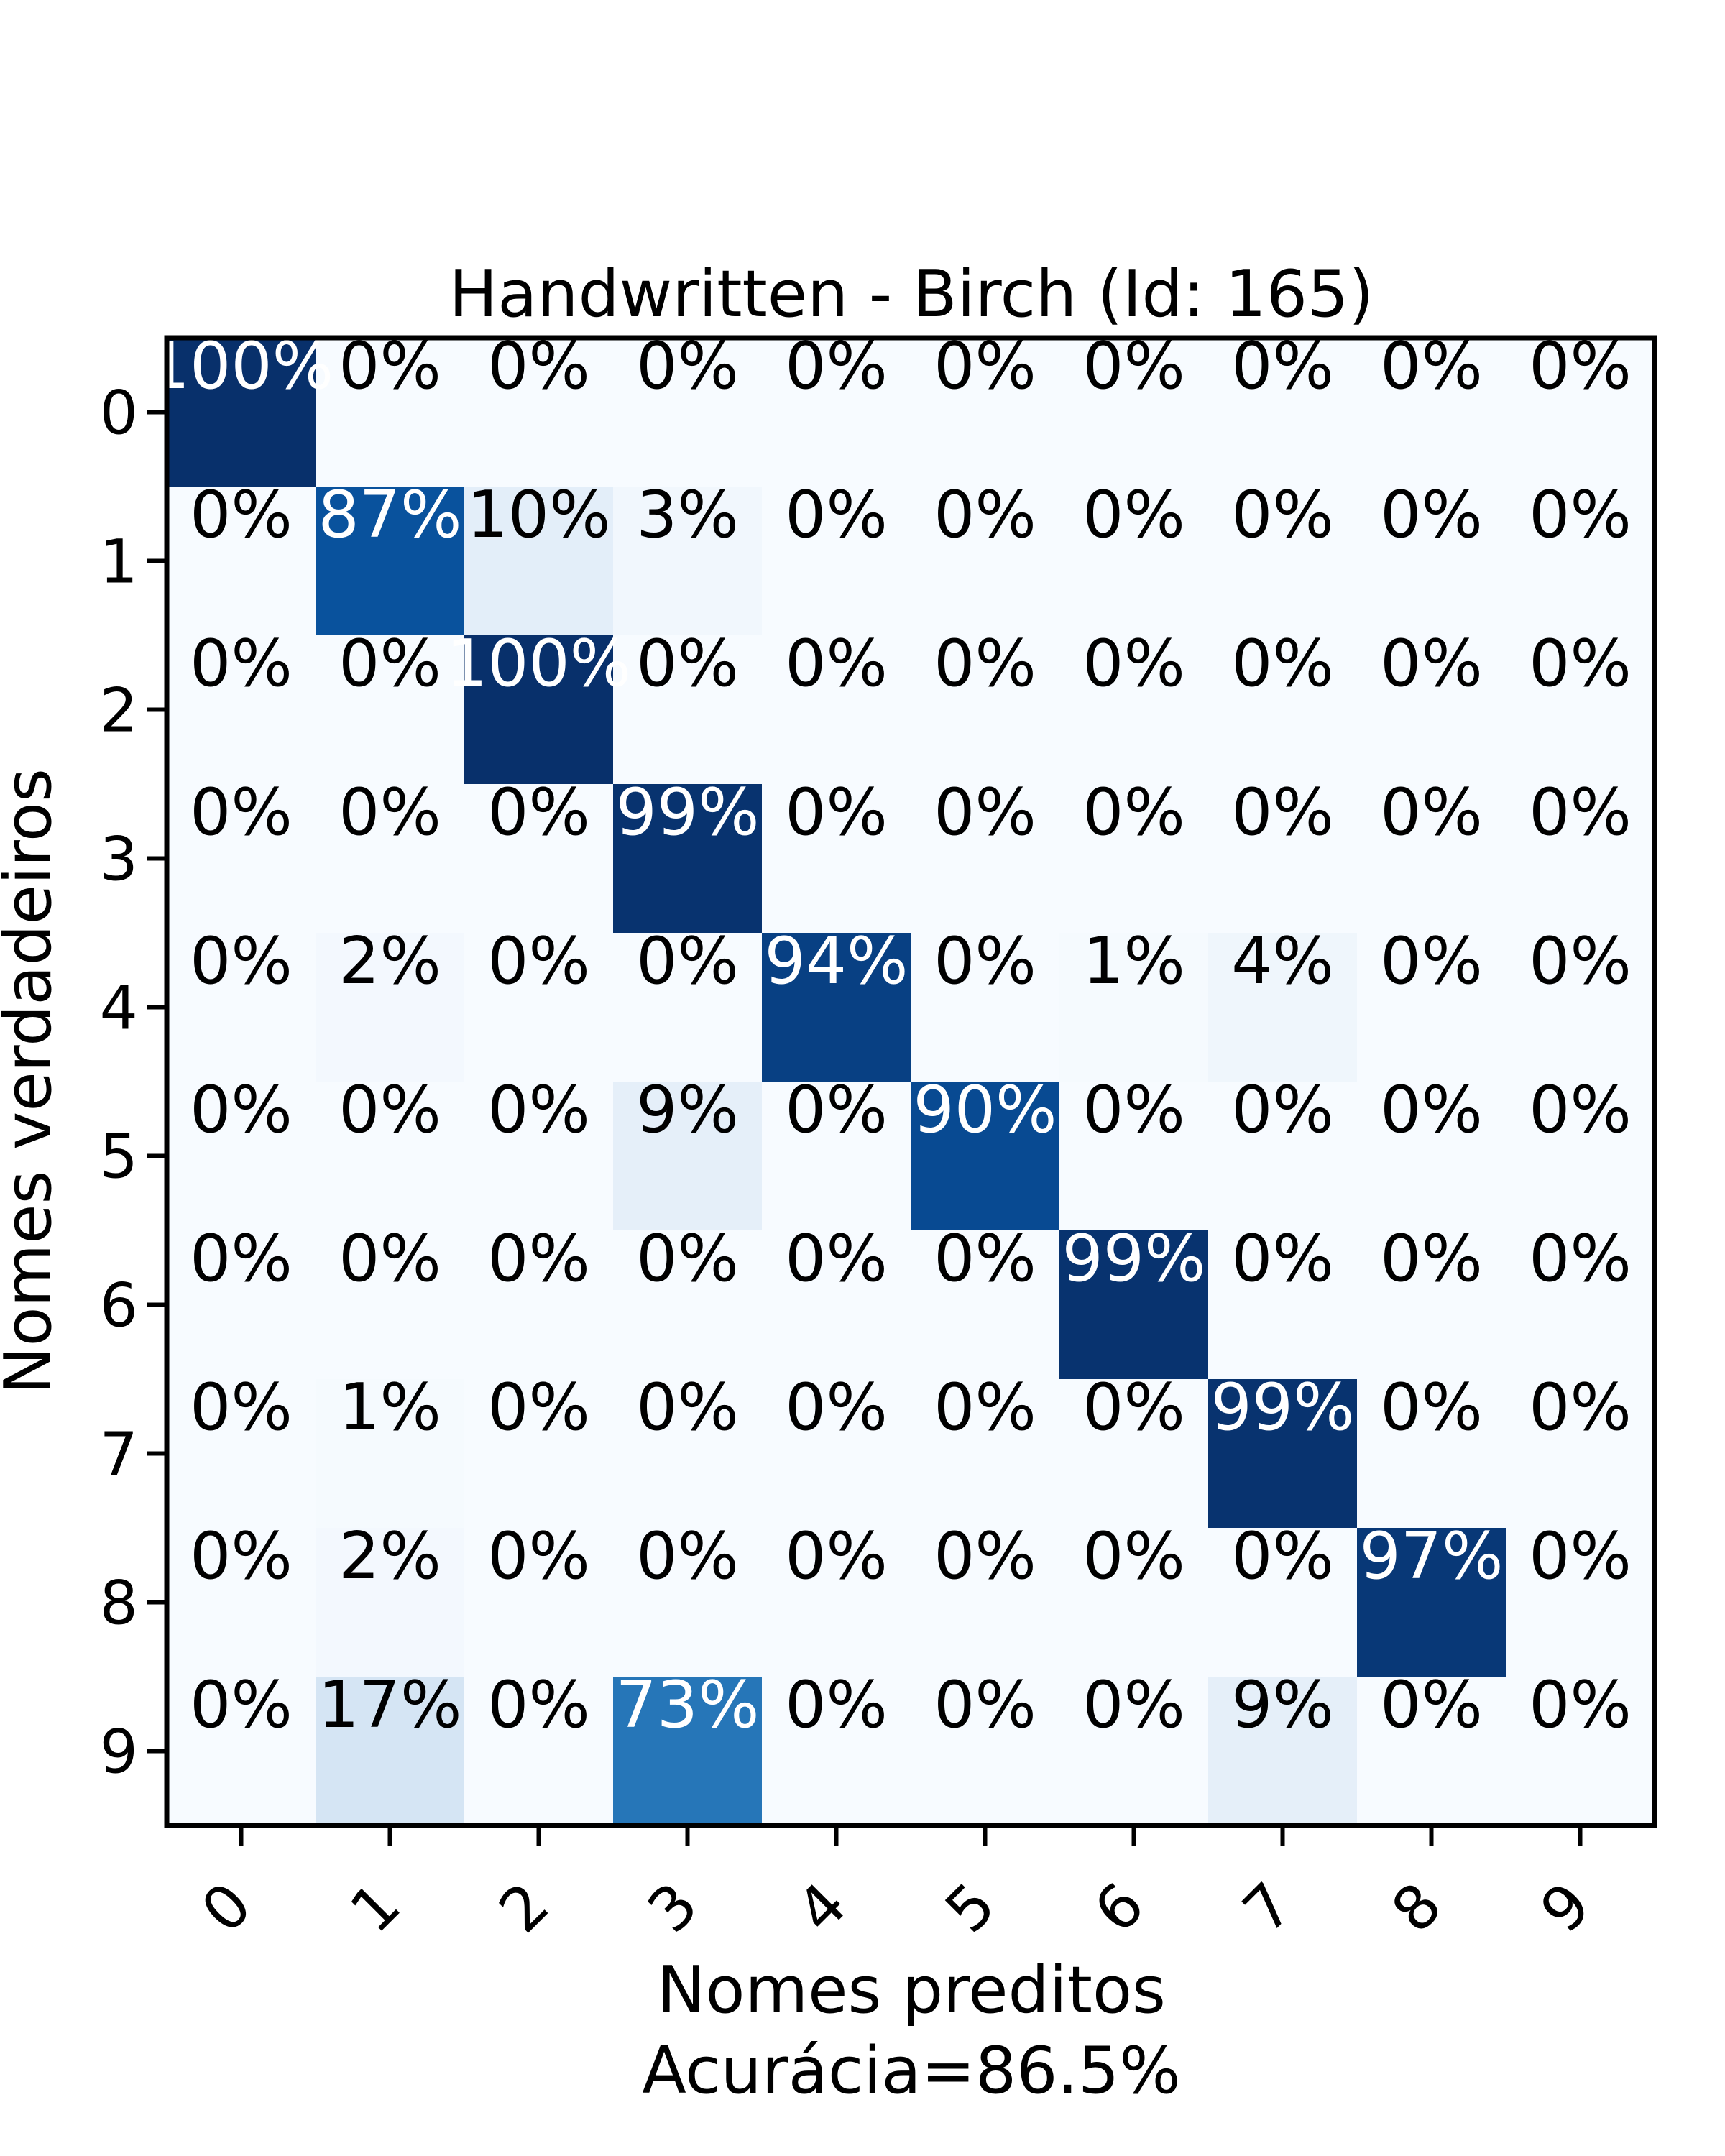  Describe the element at coordinates (1431, 1557) in the screenshot. I see `cell-value-label: 97%` at that location.